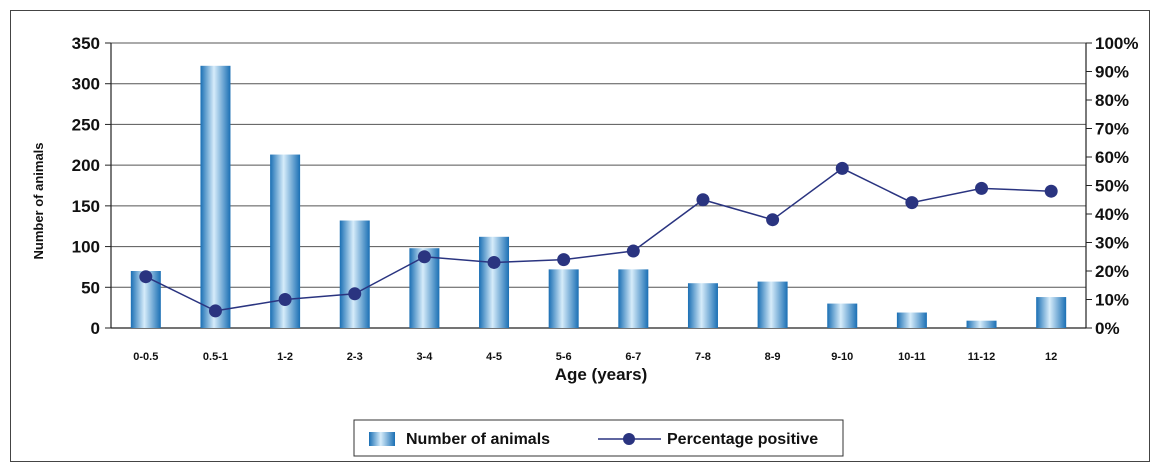  I want to click on x-tick-label: 11-12, so click(982, 357).